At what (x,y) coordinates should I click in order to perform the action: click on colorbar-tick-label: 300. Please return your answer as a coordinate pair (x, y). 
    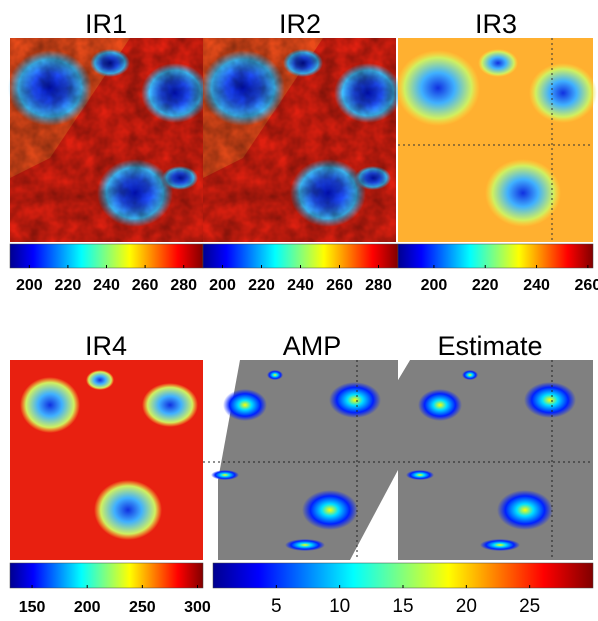
    Looking at the image, I should click on (197, 607).